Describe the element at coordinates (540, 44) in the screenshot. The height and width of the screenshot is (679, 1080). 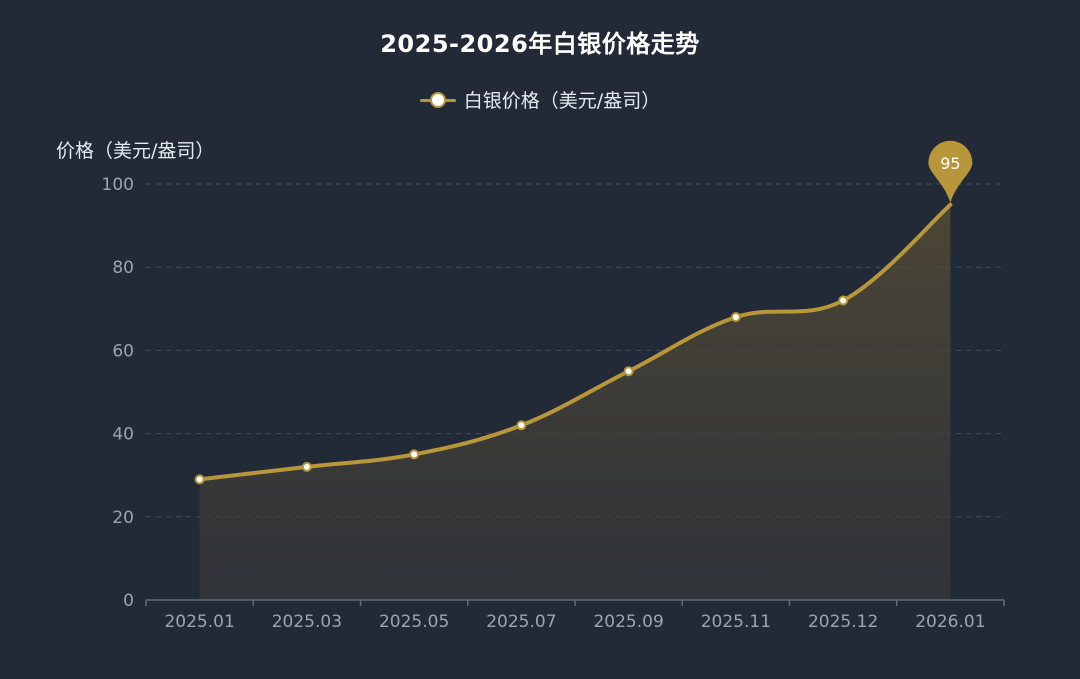
I see `chart-title: 2025-2026年白银价格走势` at that location.